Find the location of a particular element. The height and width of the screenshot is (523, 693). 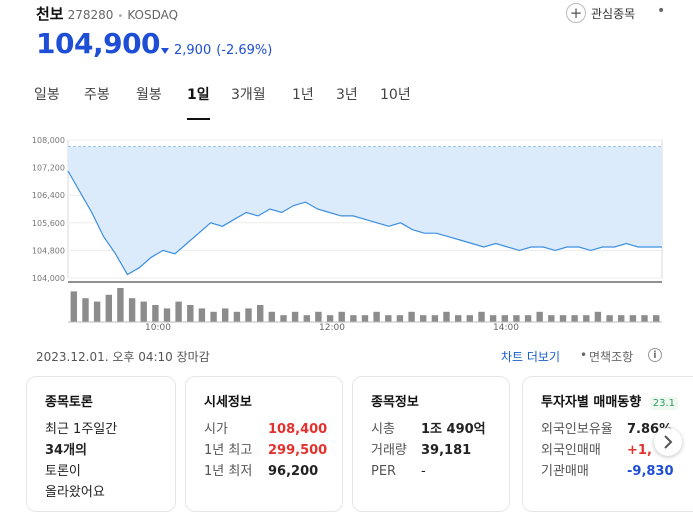

row-label: 시가 is located at coordinates (216, 429).